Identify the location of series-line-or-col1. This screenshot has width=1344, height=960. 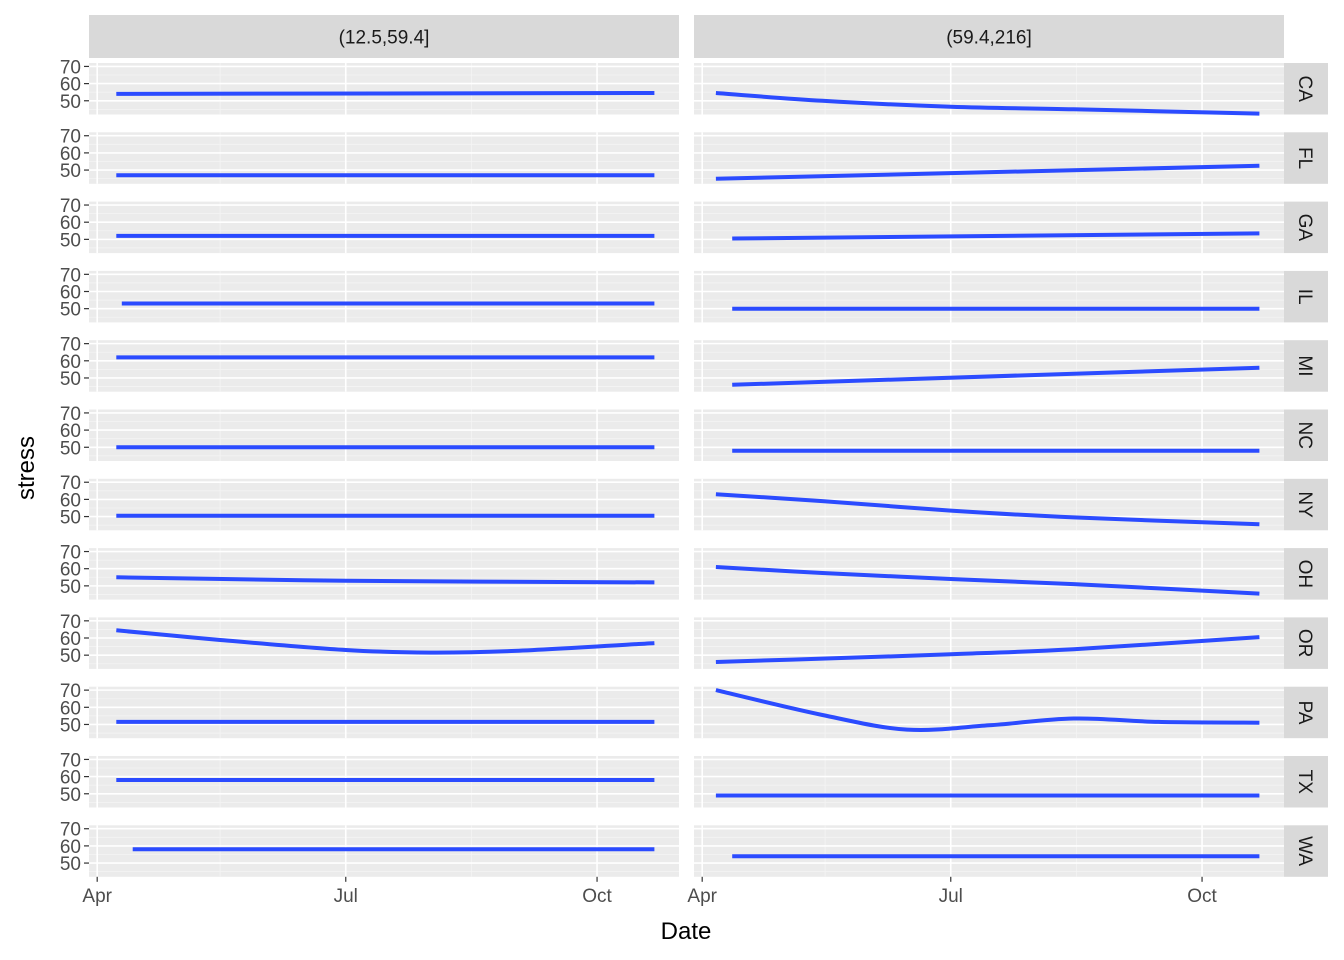
(385, 641).